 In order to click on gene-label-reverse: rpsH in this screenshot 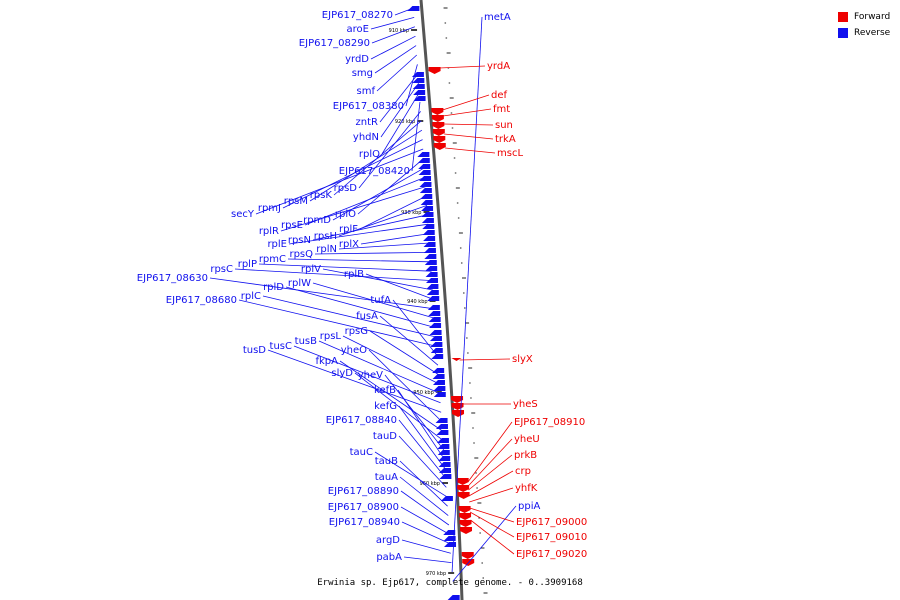, I will do `click(325, 236)`.